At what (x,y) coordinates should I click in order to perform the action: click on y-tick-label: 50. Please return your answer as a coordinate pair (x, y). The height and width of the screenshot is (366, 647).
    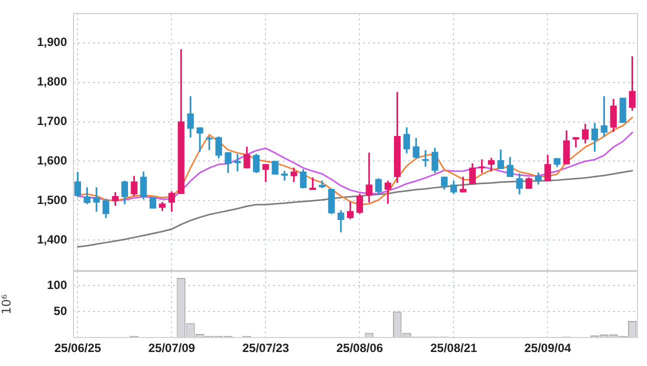
    Looking at the image, I should click on (61, 311).